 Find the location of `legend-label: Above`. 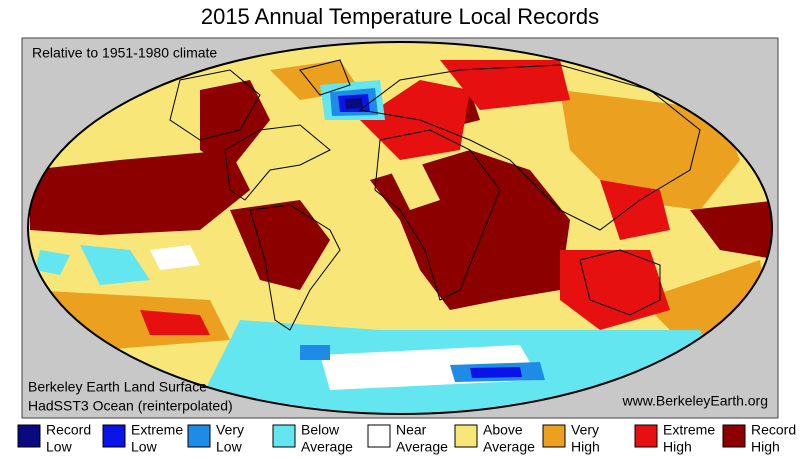

legend-label: Above is located at coordinates (503, 430).